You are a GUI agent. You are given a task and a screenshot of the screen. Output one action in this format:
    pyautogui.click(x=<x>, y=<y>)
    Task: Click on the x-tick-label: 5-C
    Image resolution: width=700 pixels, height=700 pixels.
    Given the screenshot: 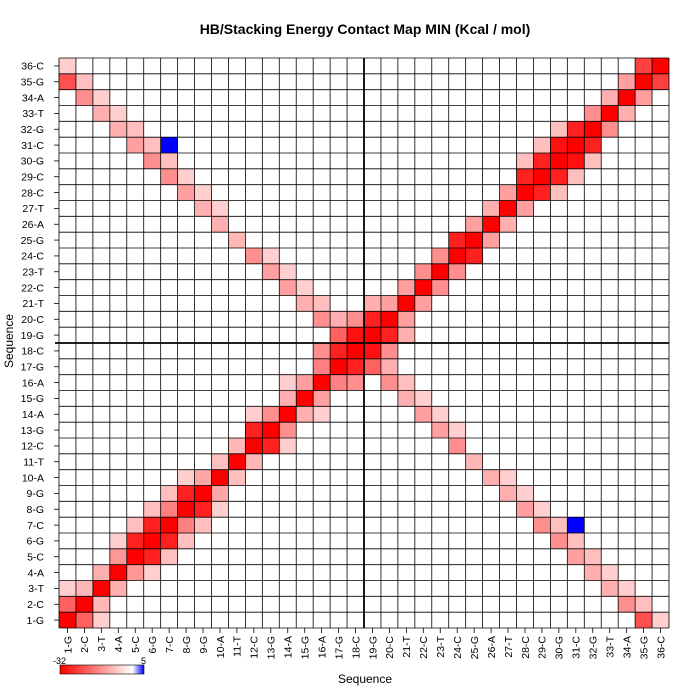 What is the action you would take?
    pyautogui.click(x=136, y=644)
    